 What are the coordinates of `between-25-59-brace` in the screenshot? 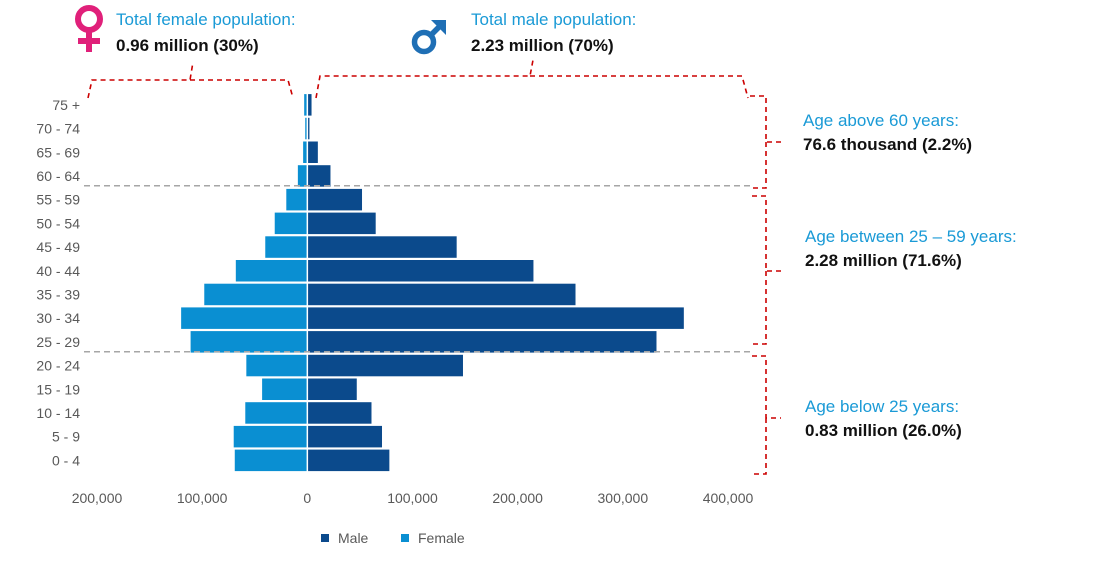 It's located at (766, 270).